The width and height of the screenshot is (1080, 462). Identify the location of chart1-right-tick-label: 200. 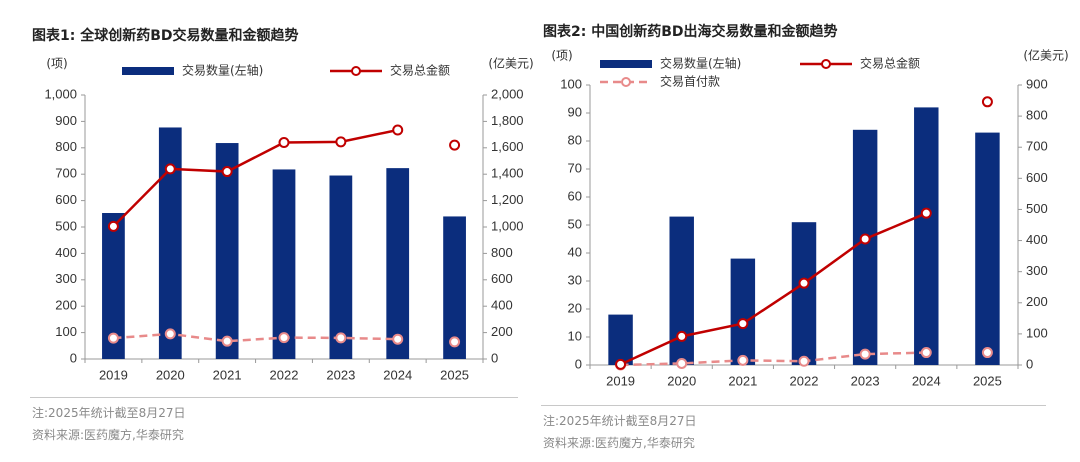
(502, 331).